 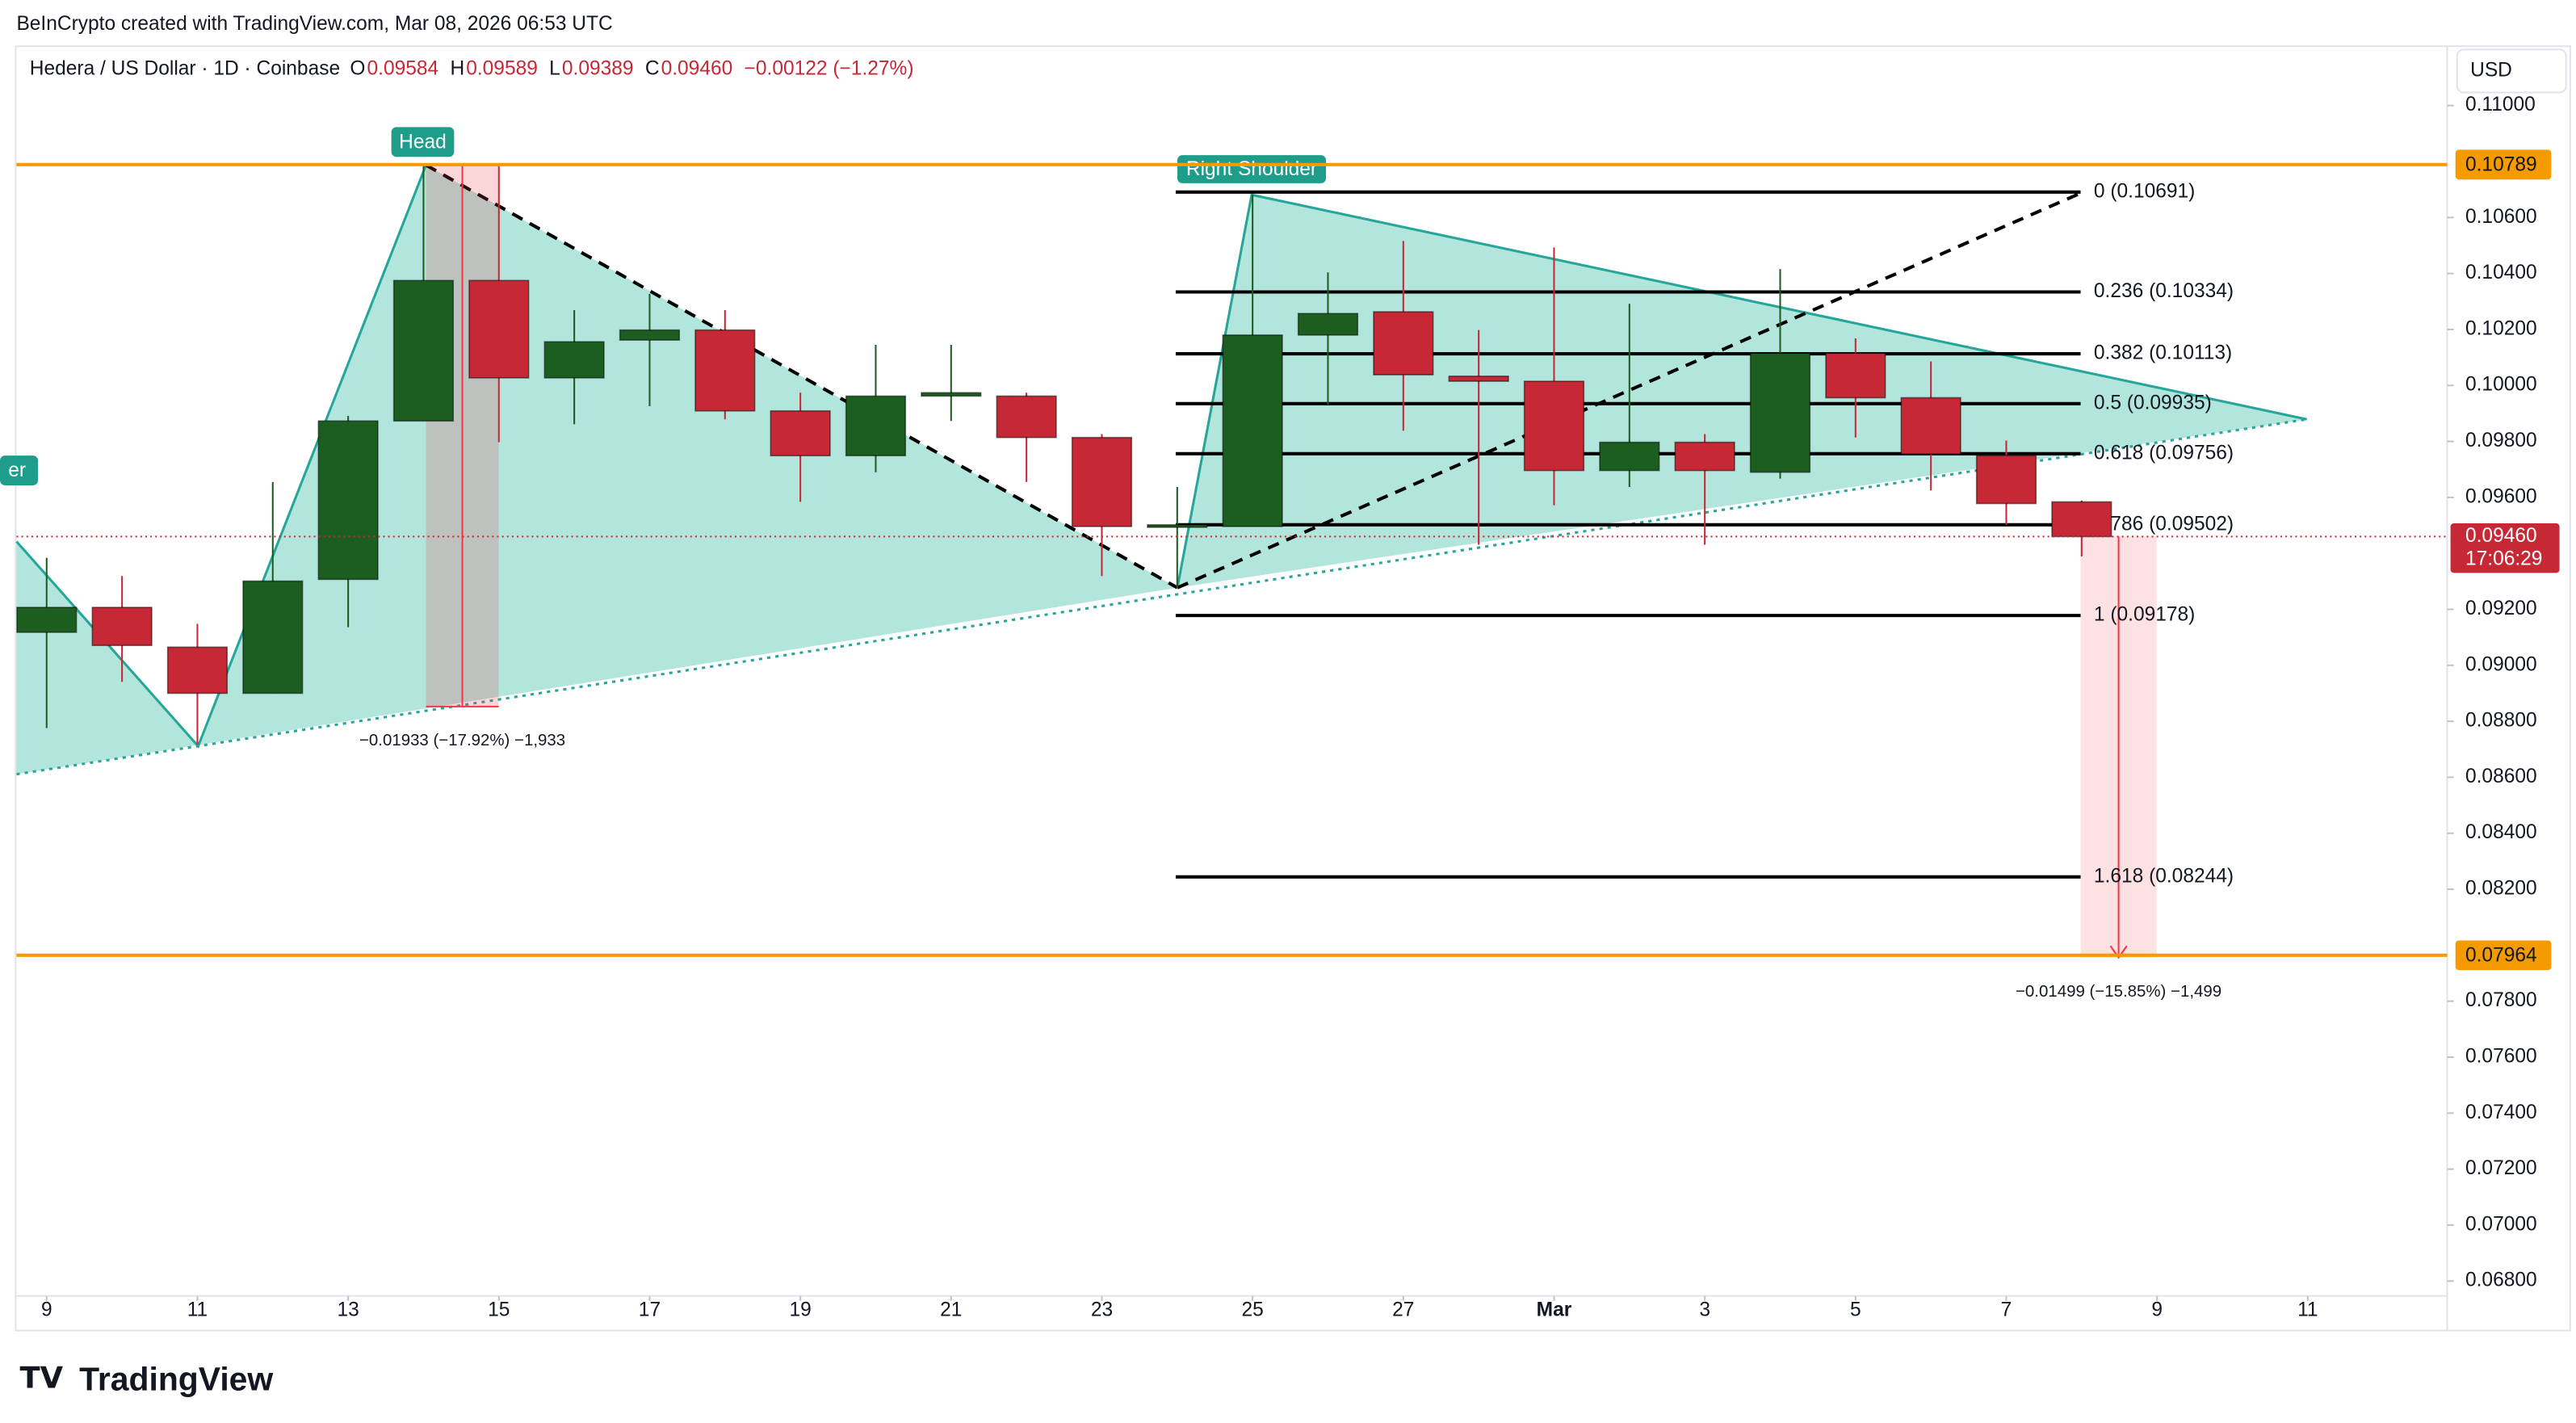 What do you see at coordinates (2503, 559) in the screenshot?
I see `countdown: 17:06:29` at bounding box center [2503, 559].